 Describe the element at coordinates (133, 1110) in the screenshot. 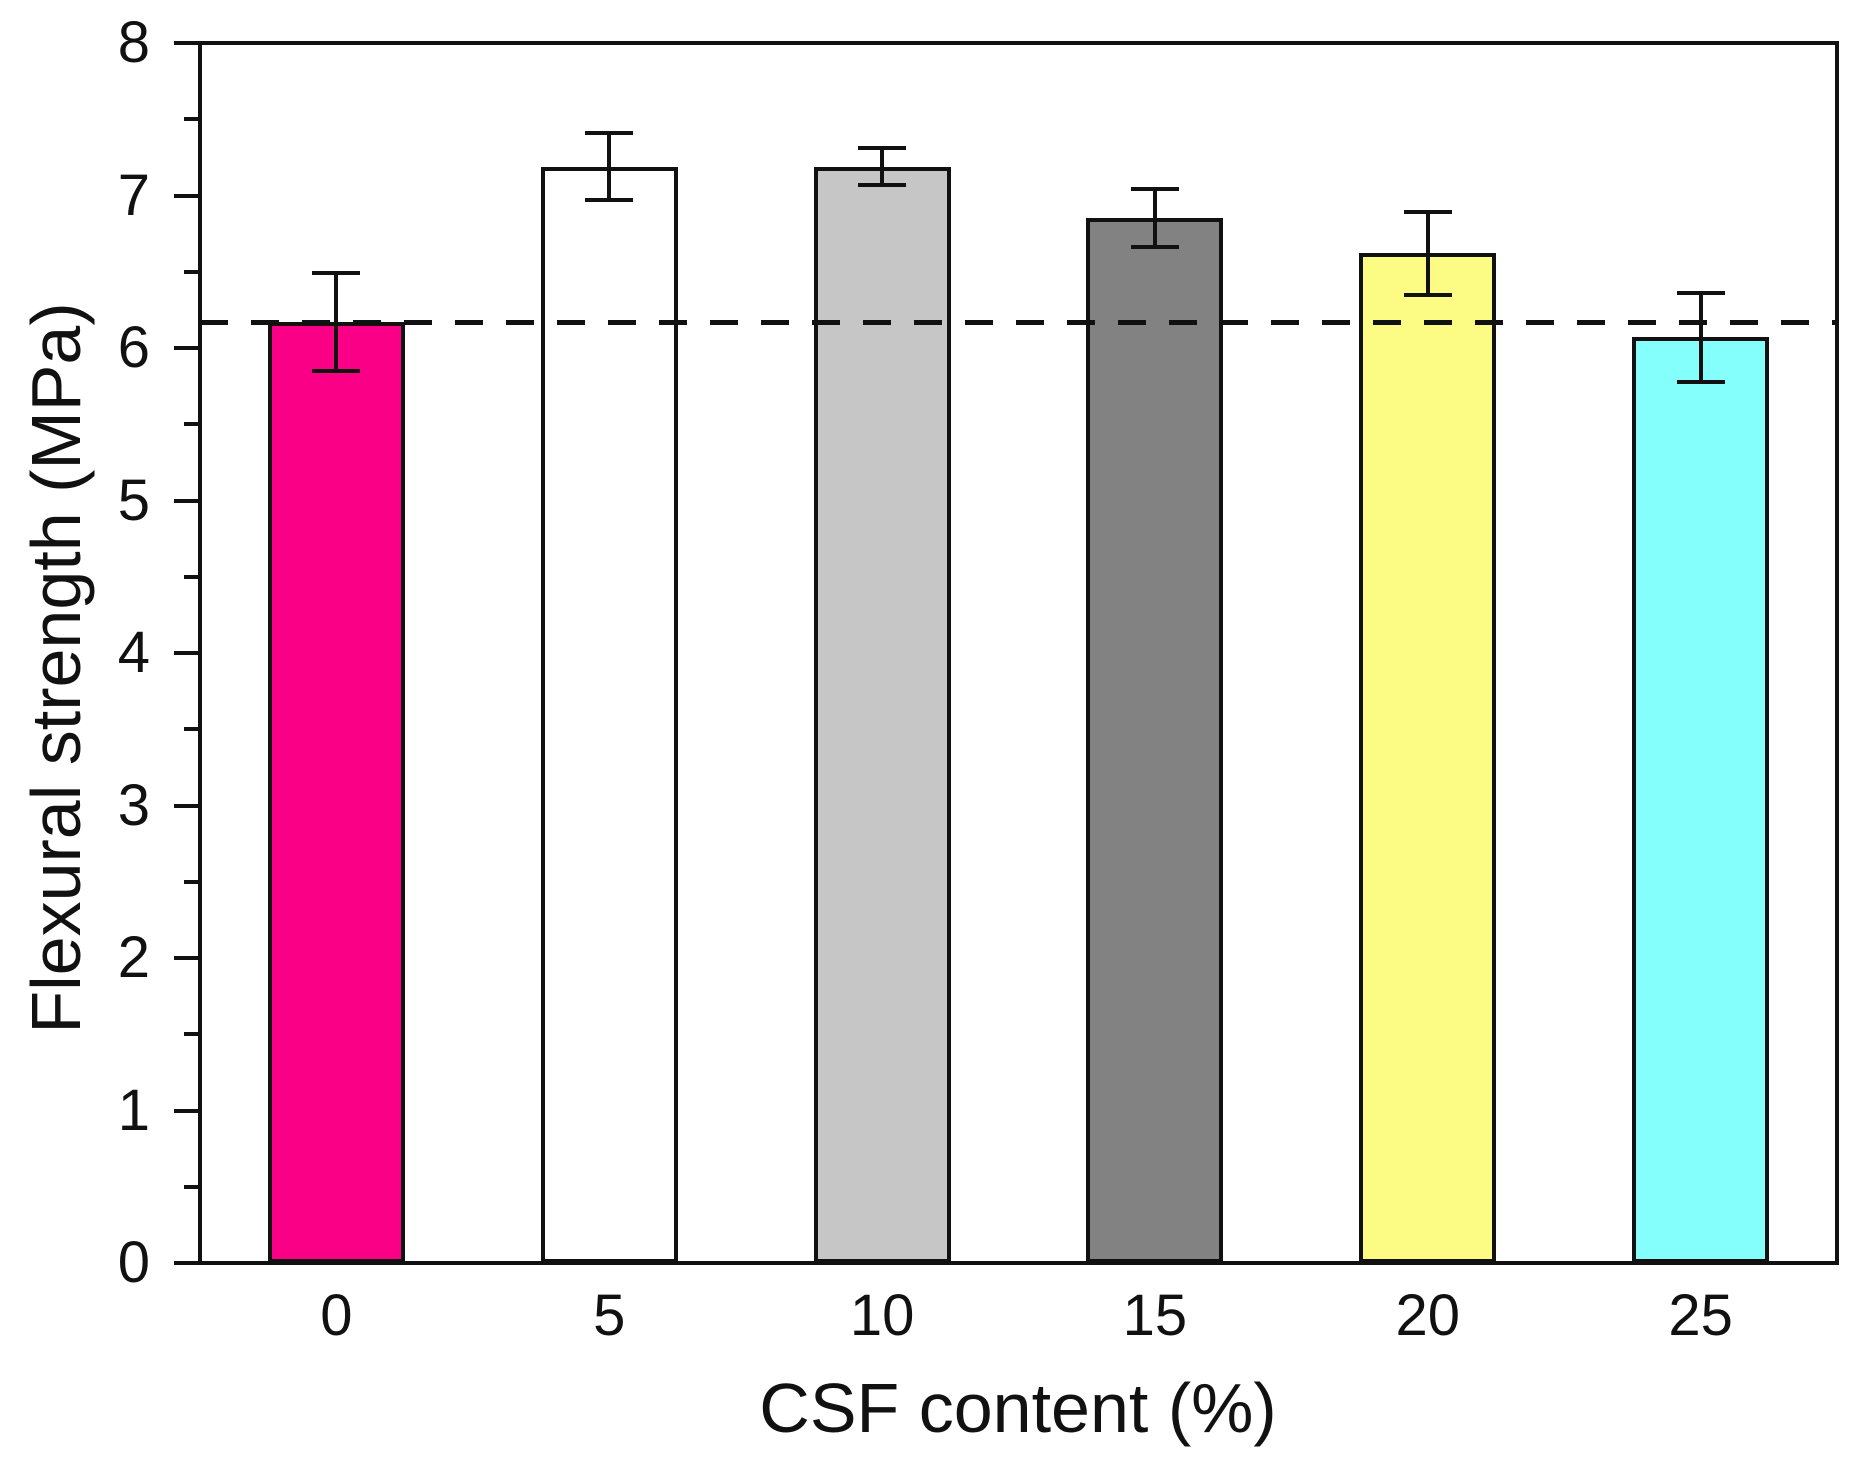

I see `y-tick-label: 1` at that location.